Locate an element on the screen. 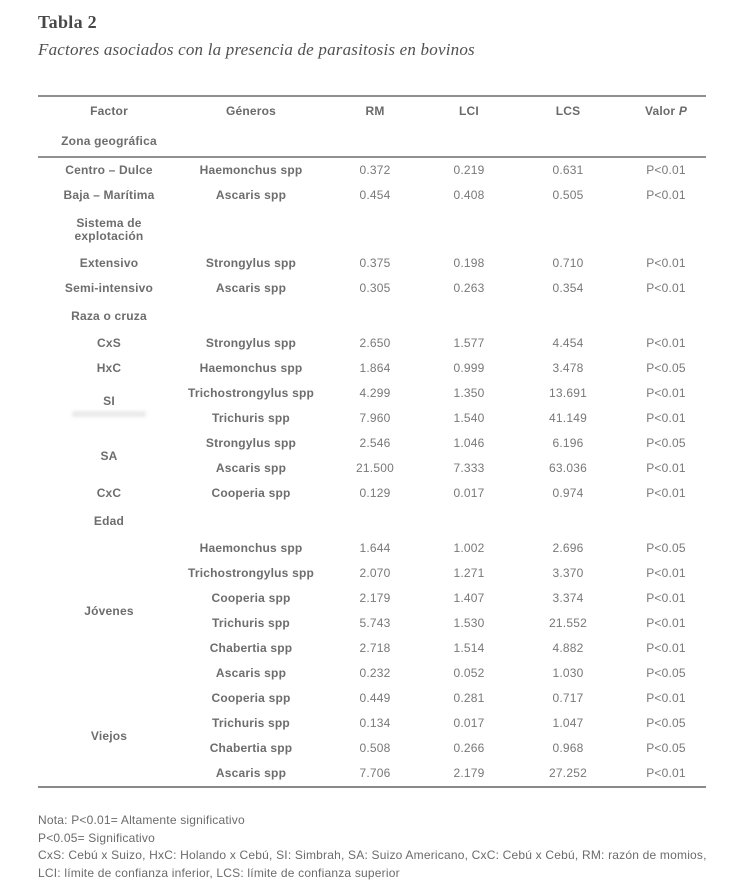 This screenshot has width=742, height=884. rm-cell: 0.449 is located at coordinates (375, 698).